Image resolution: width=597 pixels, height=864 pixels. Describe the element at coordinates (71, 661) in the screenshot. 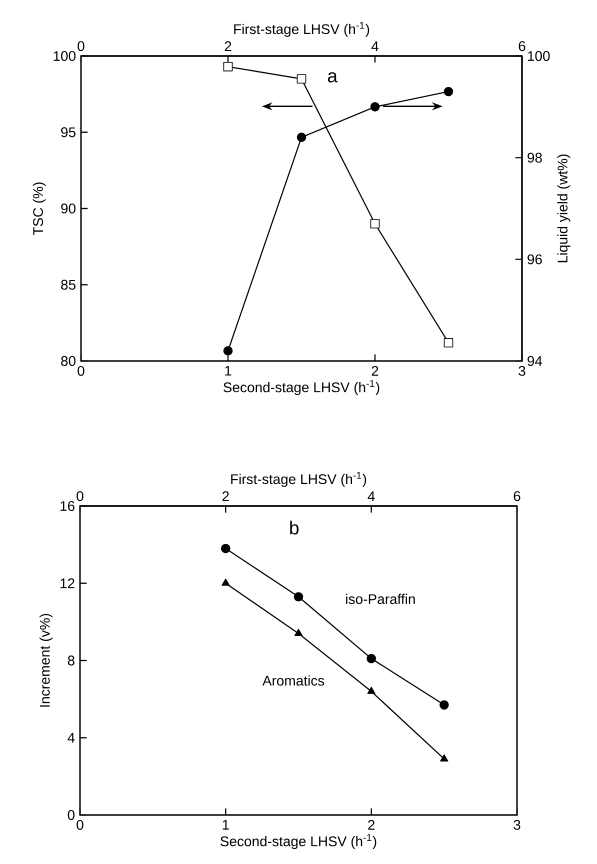

I see `y-tick-label: 8` at that location.